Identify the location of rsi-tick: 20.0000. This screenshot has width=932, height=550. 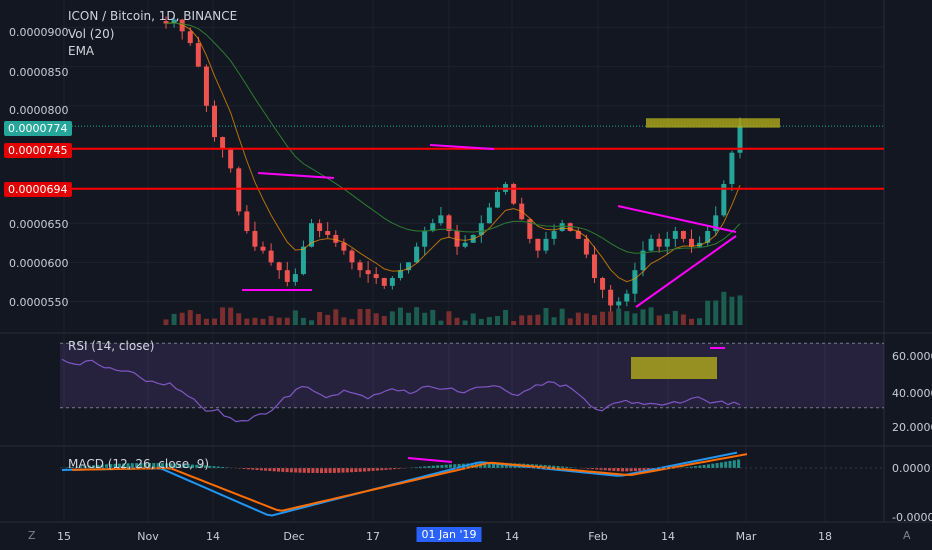
(912, 427).